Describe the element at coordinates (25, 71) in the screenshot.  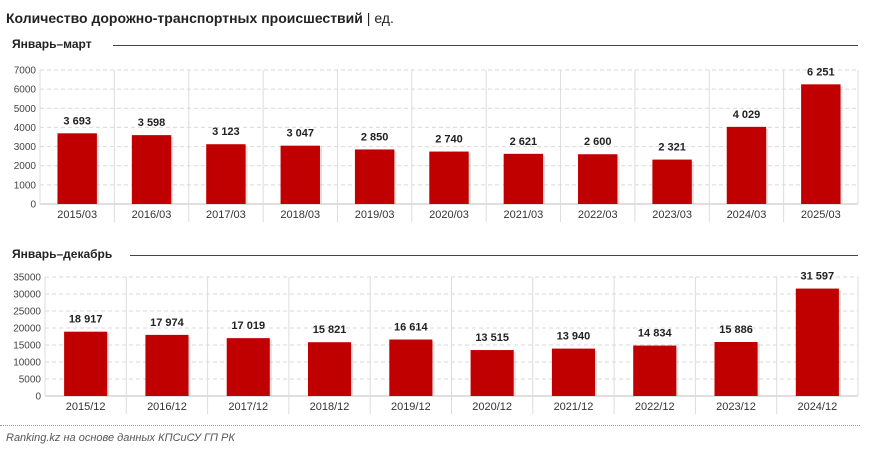
I see `y-tick-label: 7000` at that location.